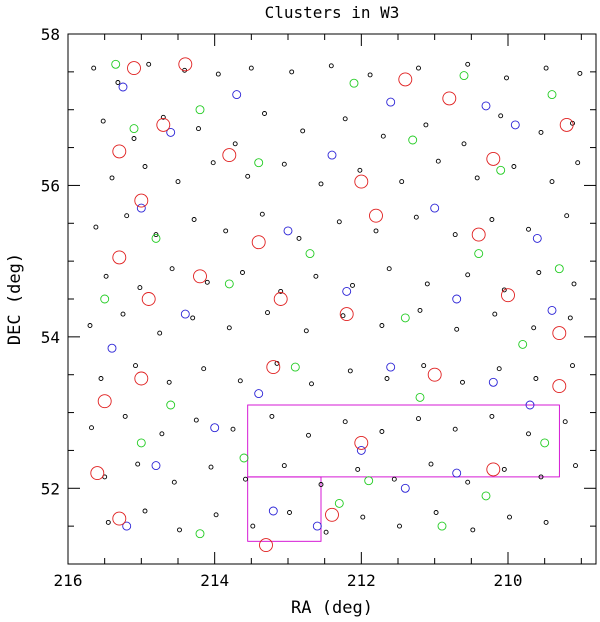 The image size is (600, 622). What do you see at coordinates (214, 580) in the screenshot?
I see `tick-label: 214` at bounding box center [214, 580].